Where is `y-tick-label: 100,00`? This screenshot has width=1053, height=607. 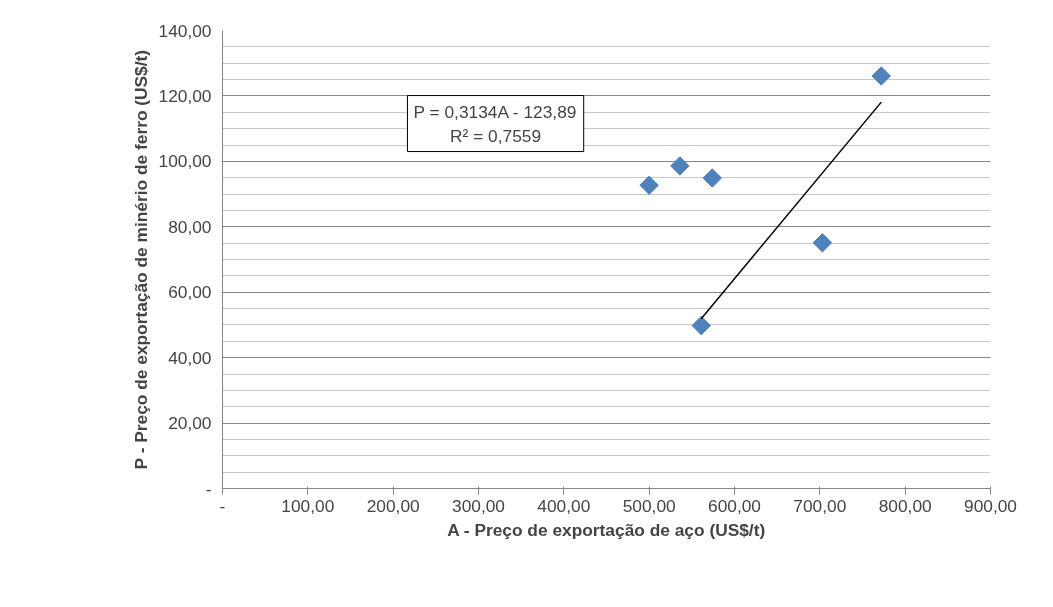
y-tick-label: 100,00 is located at coordinates (185, 161).